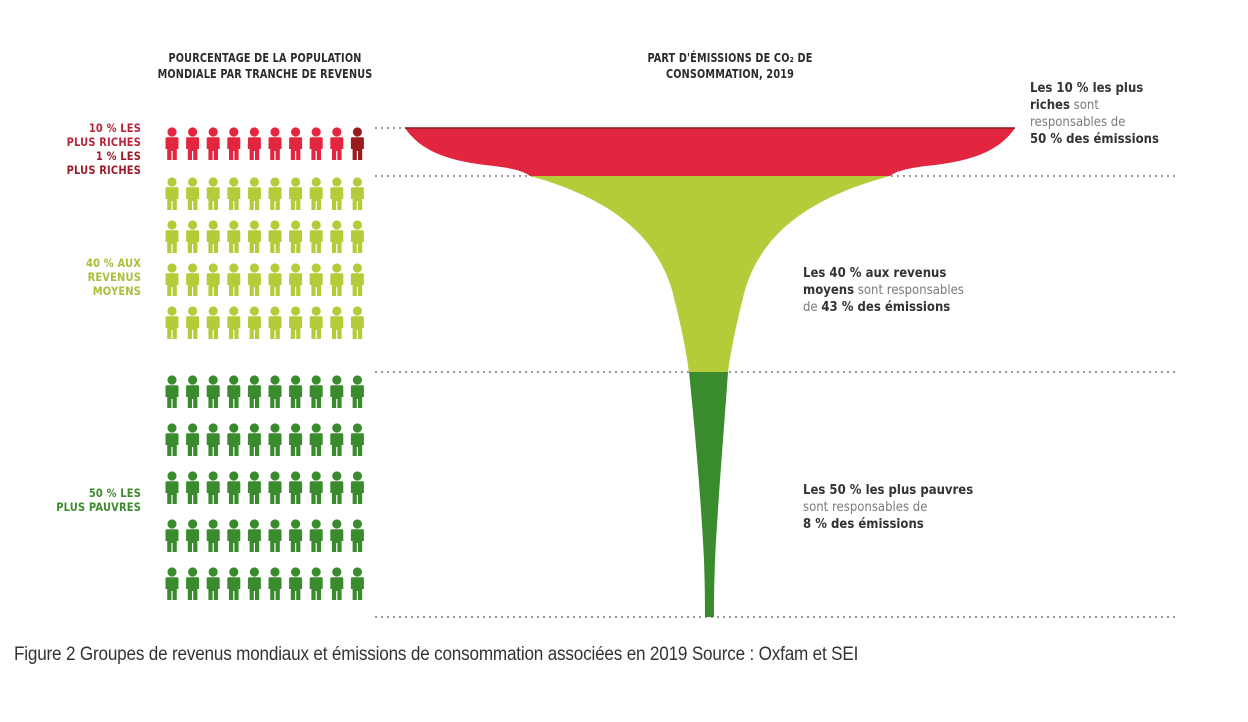  I want to click on label-richest-10: 10 % LES PLUS RICHES, so click(93, 135).